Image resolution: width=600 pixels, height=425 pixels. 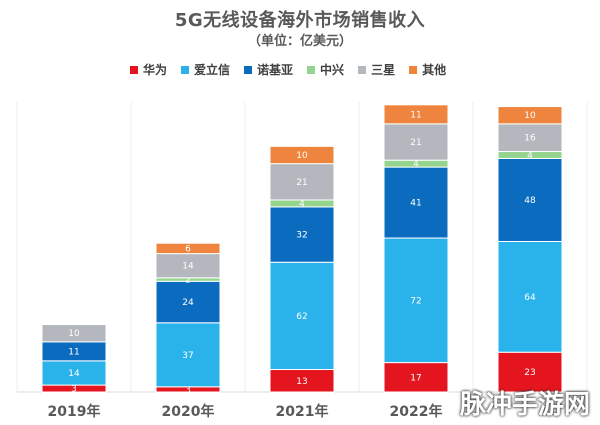 I want to click on watermark: 脉冲手游网, so click(x=524, y=405).